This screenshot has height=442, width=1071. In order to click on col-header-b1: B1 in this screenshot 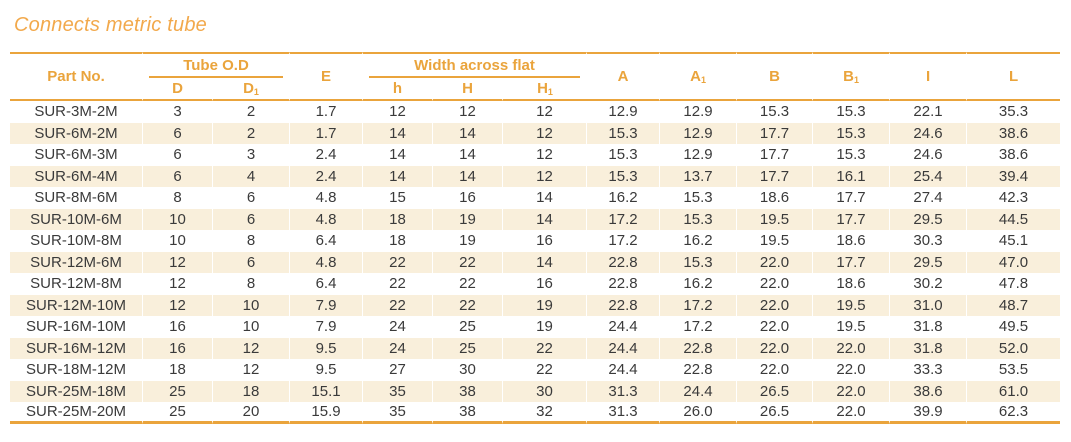, I will do `click(852, 76)`.